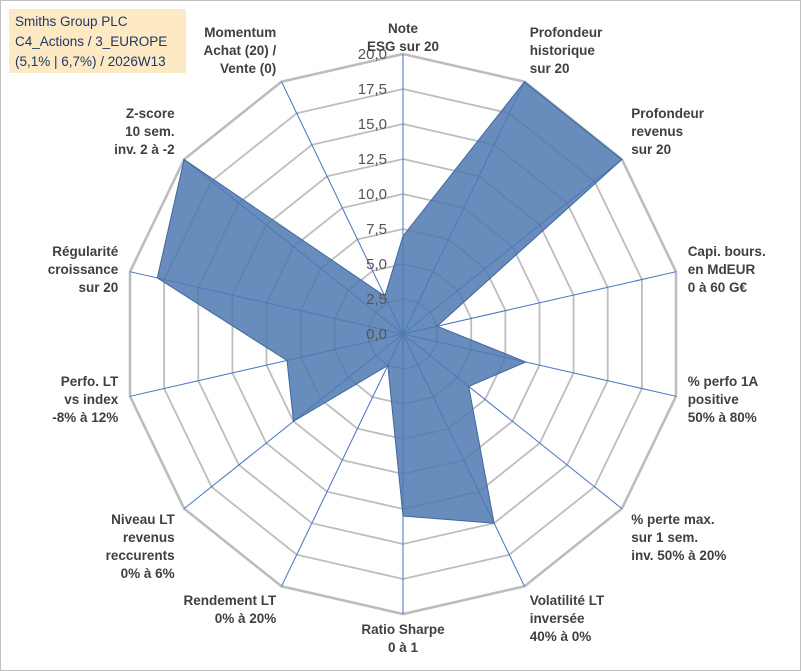  Describe the element at coordinates (143, 519) in the screenshot. I see `axis-label-line: Niveau LT` at that location.